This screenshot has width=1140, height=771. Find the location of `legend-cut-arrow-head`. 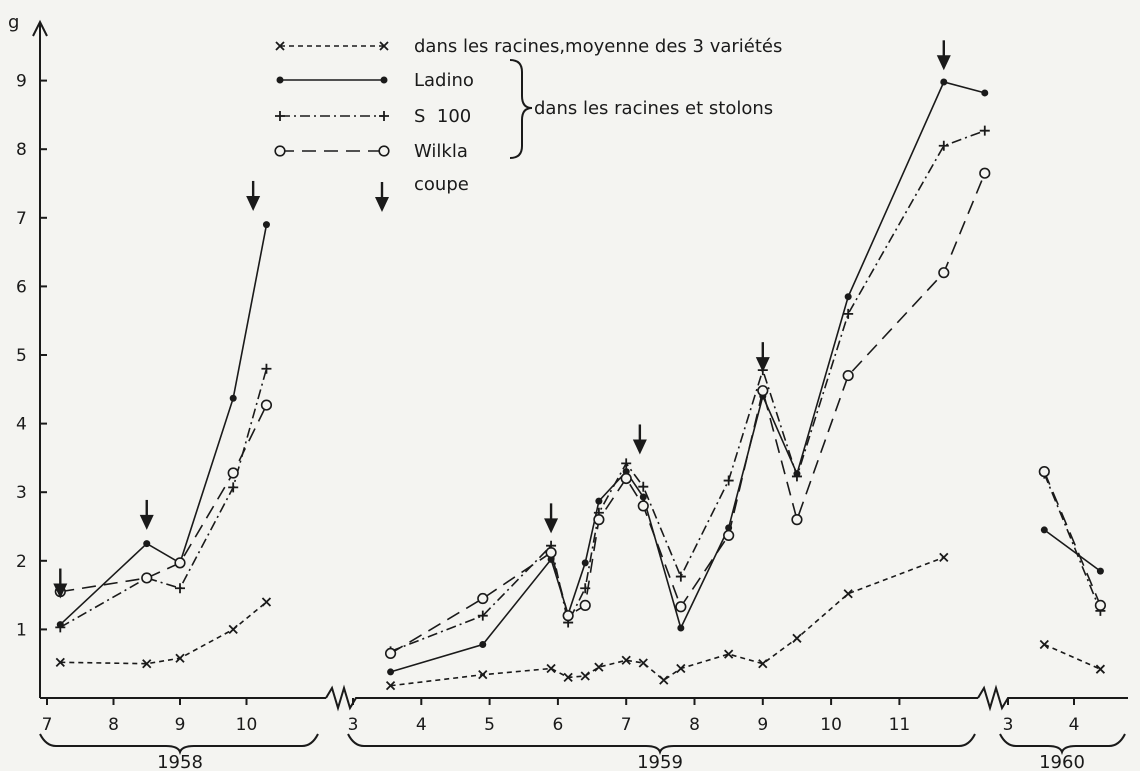

legend-cut-arrow-head is located at coordinates (382, 204).